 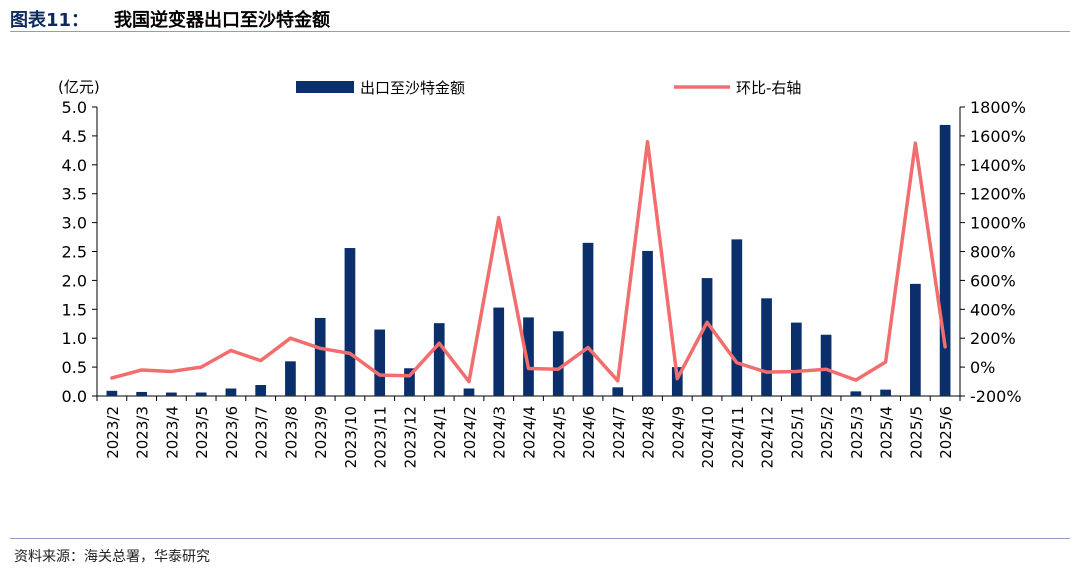 What do you see at coordinates (74, 223) in the screenshot?
I see `left-axis-tick-label: 3.0` at bounding box center [74, 223].